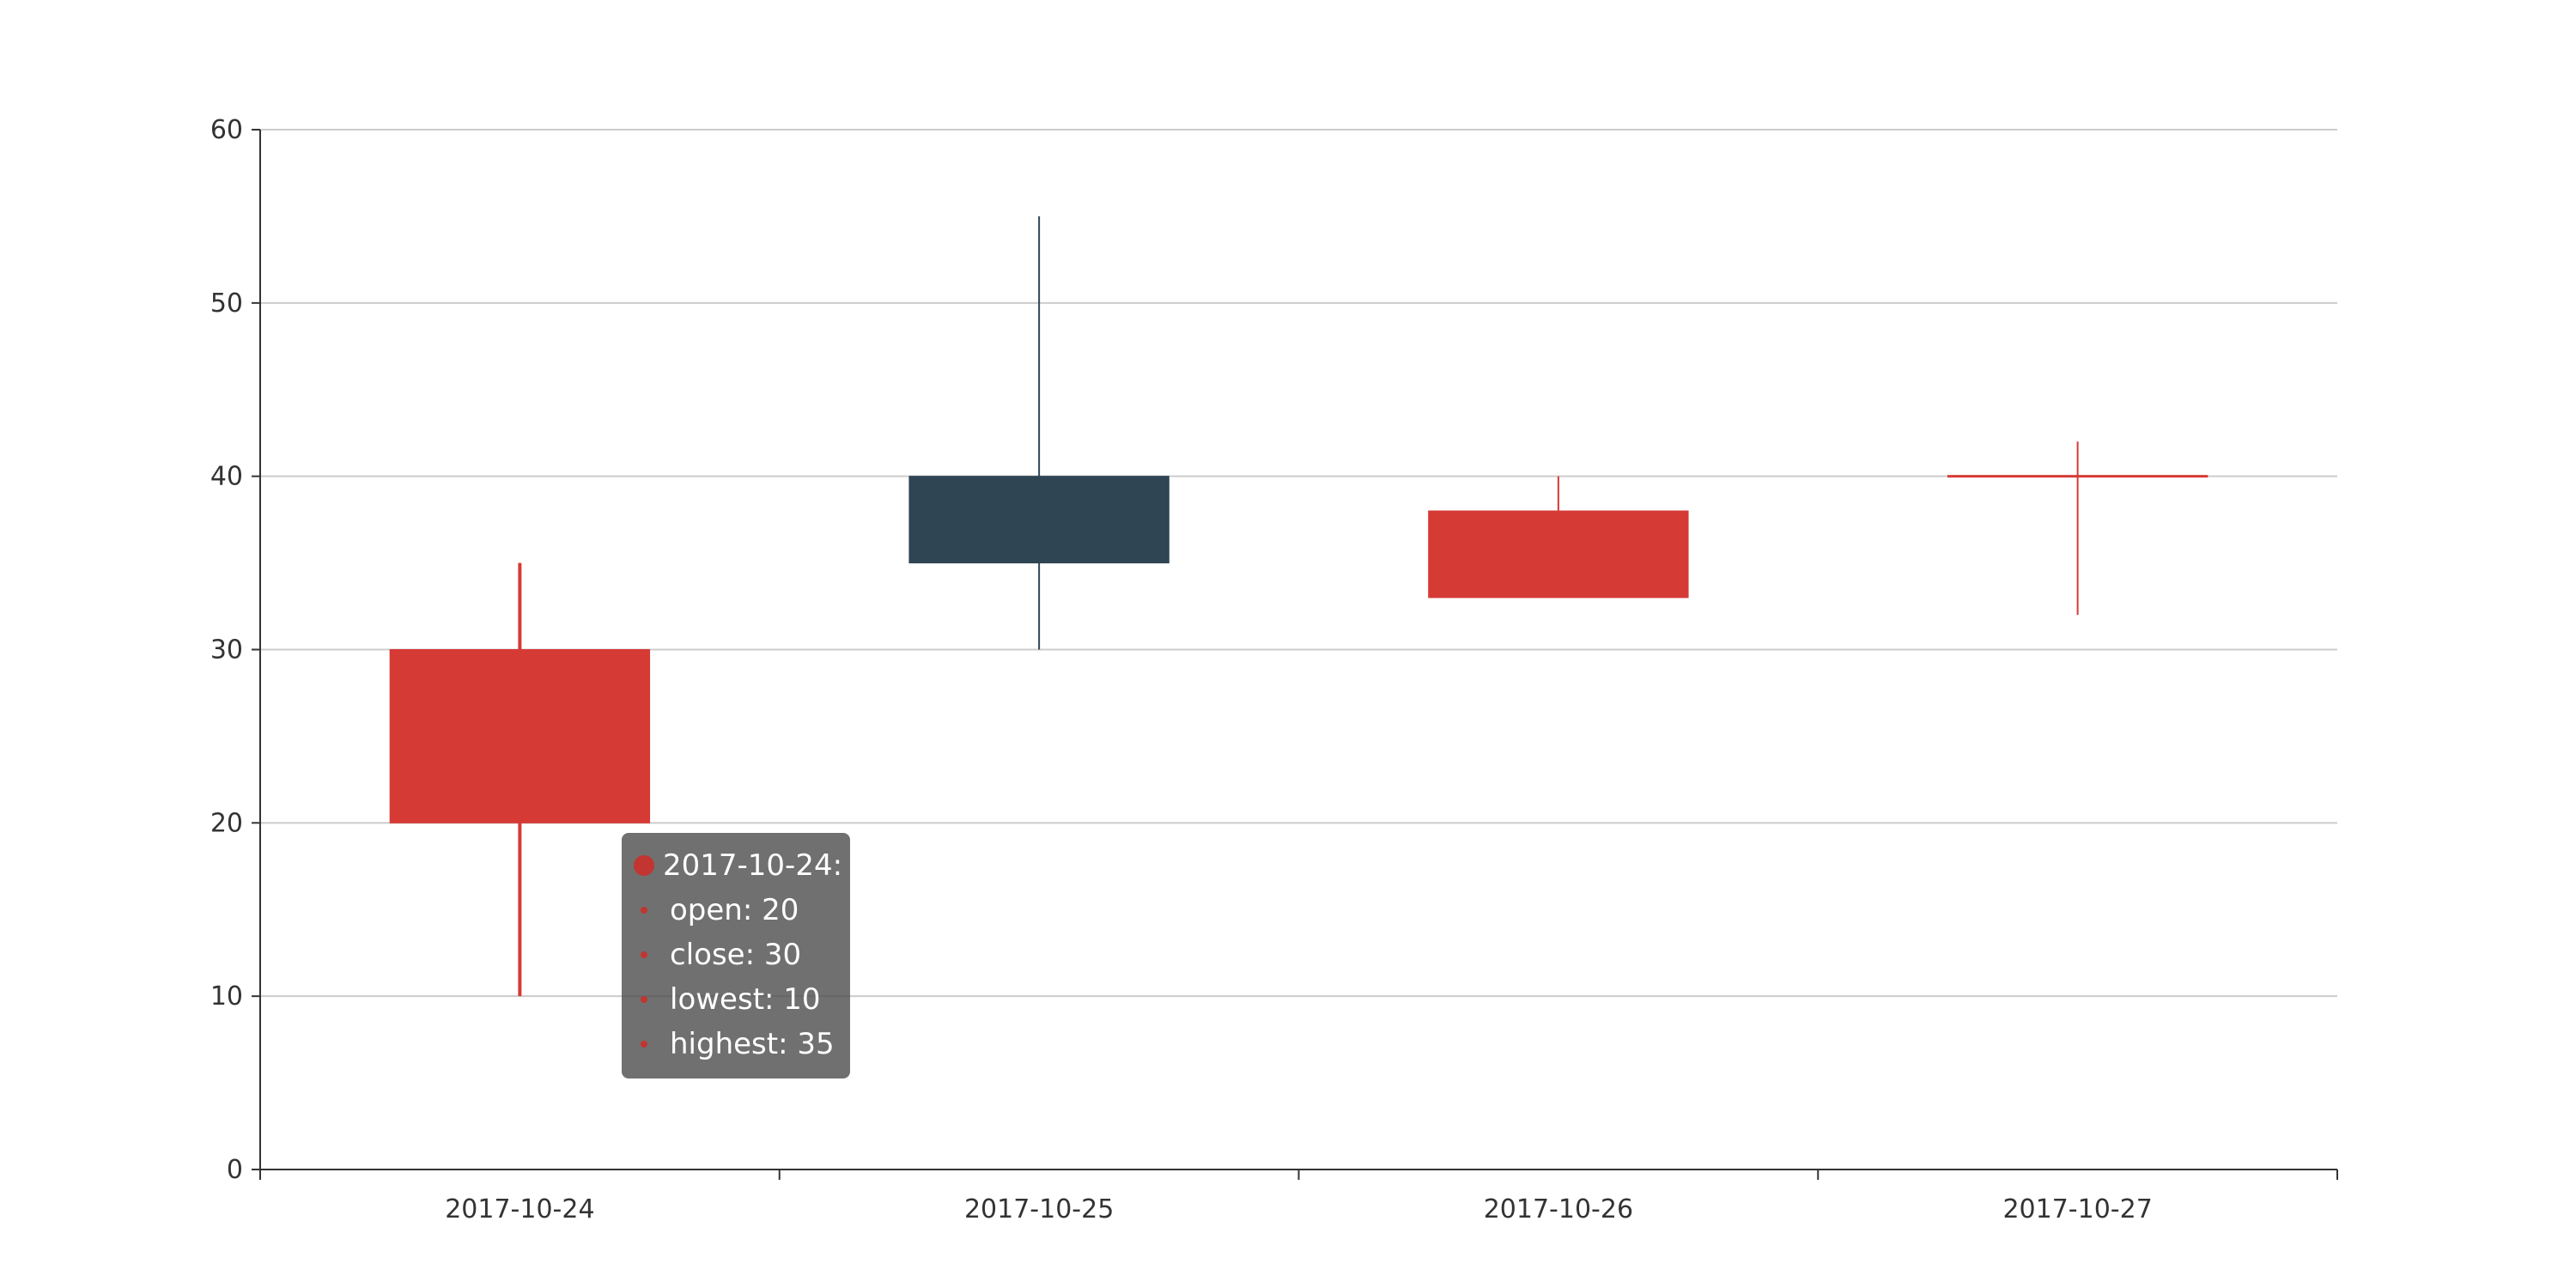 The width and height of the screenshot is (2576, 1288). Describe the element at coordinates (227, 304) in the screenshot. I see `y-tick-label: 50` at that location.